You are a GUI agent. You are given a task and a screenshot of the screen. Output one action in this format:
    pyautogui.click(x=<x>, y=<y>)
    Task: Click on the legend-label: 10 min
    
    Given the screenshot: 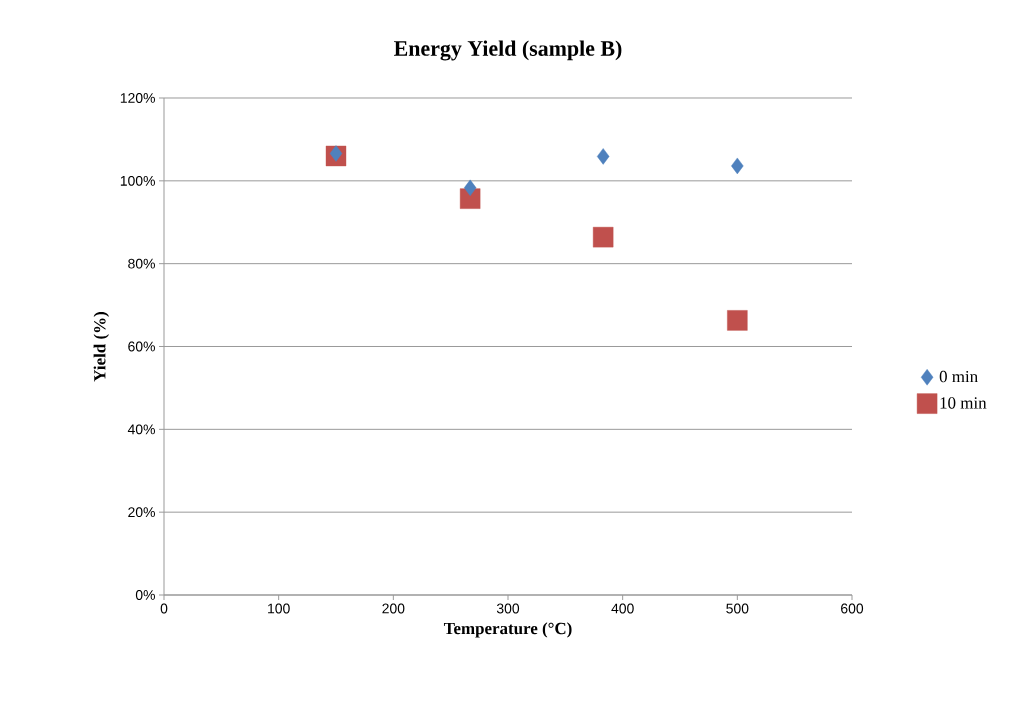 What is the action you would take?
    pyautogui.click(x=963, y=403)
    